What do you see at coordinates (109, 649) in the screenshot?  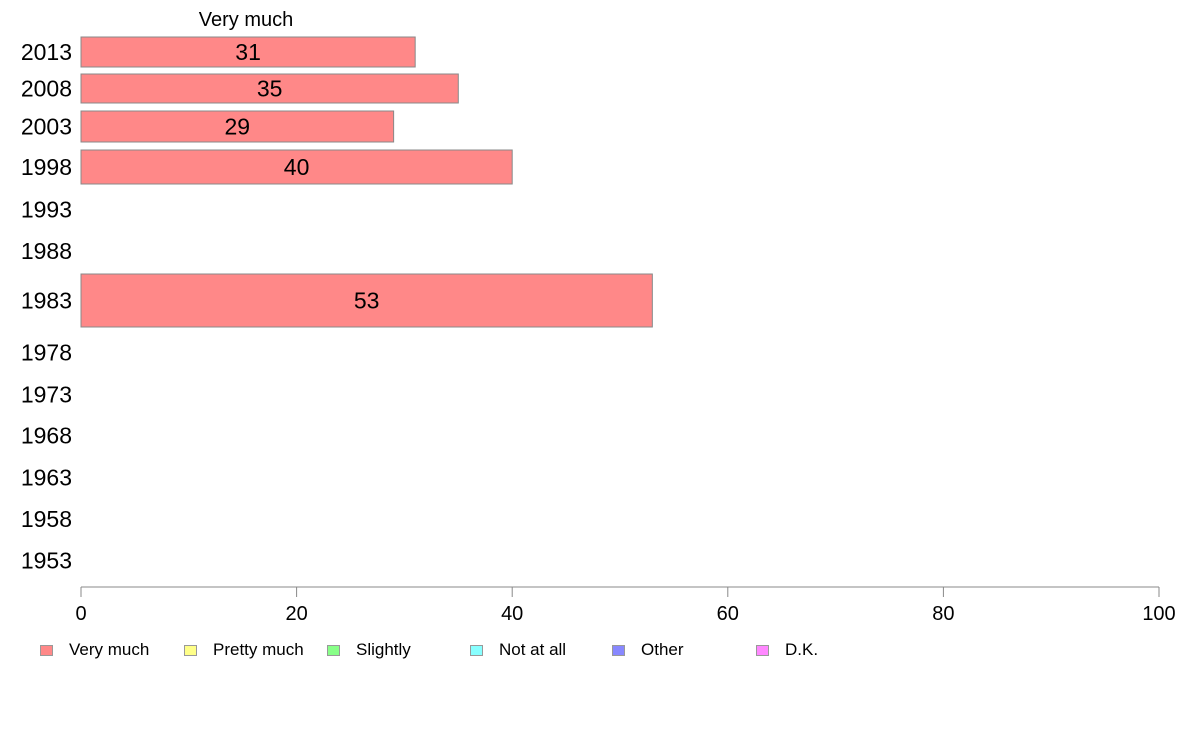 I see `legend-label: Very much` at bounding box center [109, 649].